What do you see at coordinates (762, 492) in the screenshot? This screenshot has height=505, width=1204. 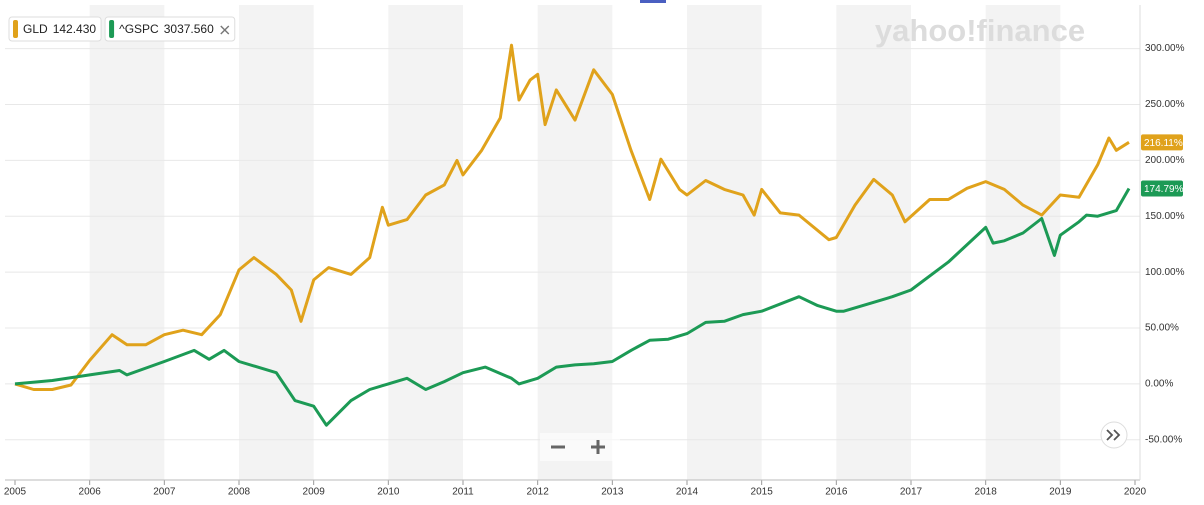 I see `x-tick-label: 2015` at bounding box center [762, 492].